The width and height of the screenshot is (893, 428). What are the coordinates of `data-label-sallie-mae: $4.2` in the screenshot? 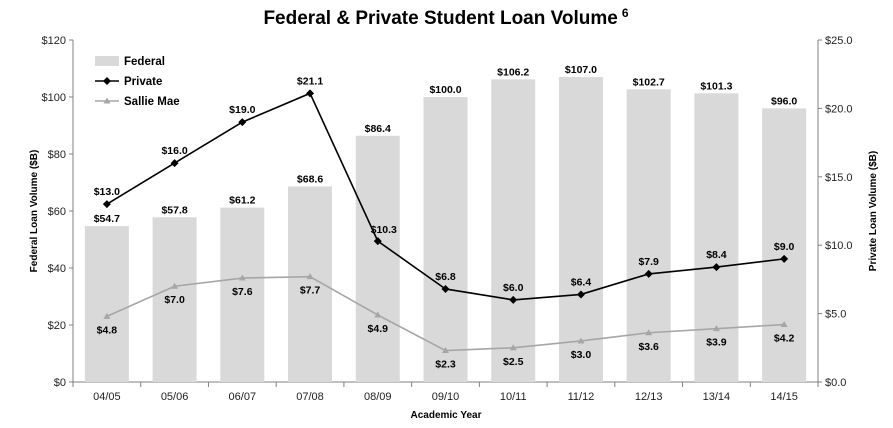 It's located at (784, 339).